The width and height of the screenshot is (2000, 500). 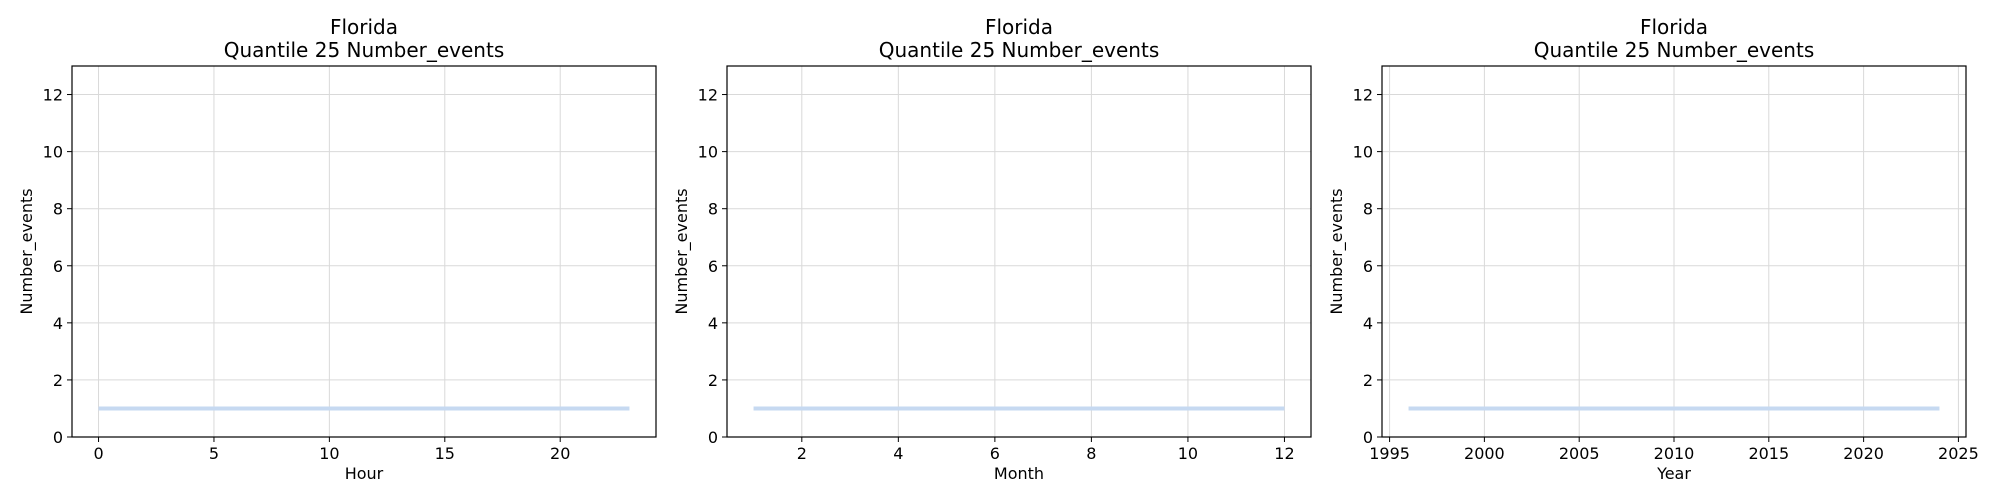 What do you see at coordinates (1863, 453) in the screenshot?
I see `x-tick-label: 2020` at bounding box center [1863, 453].